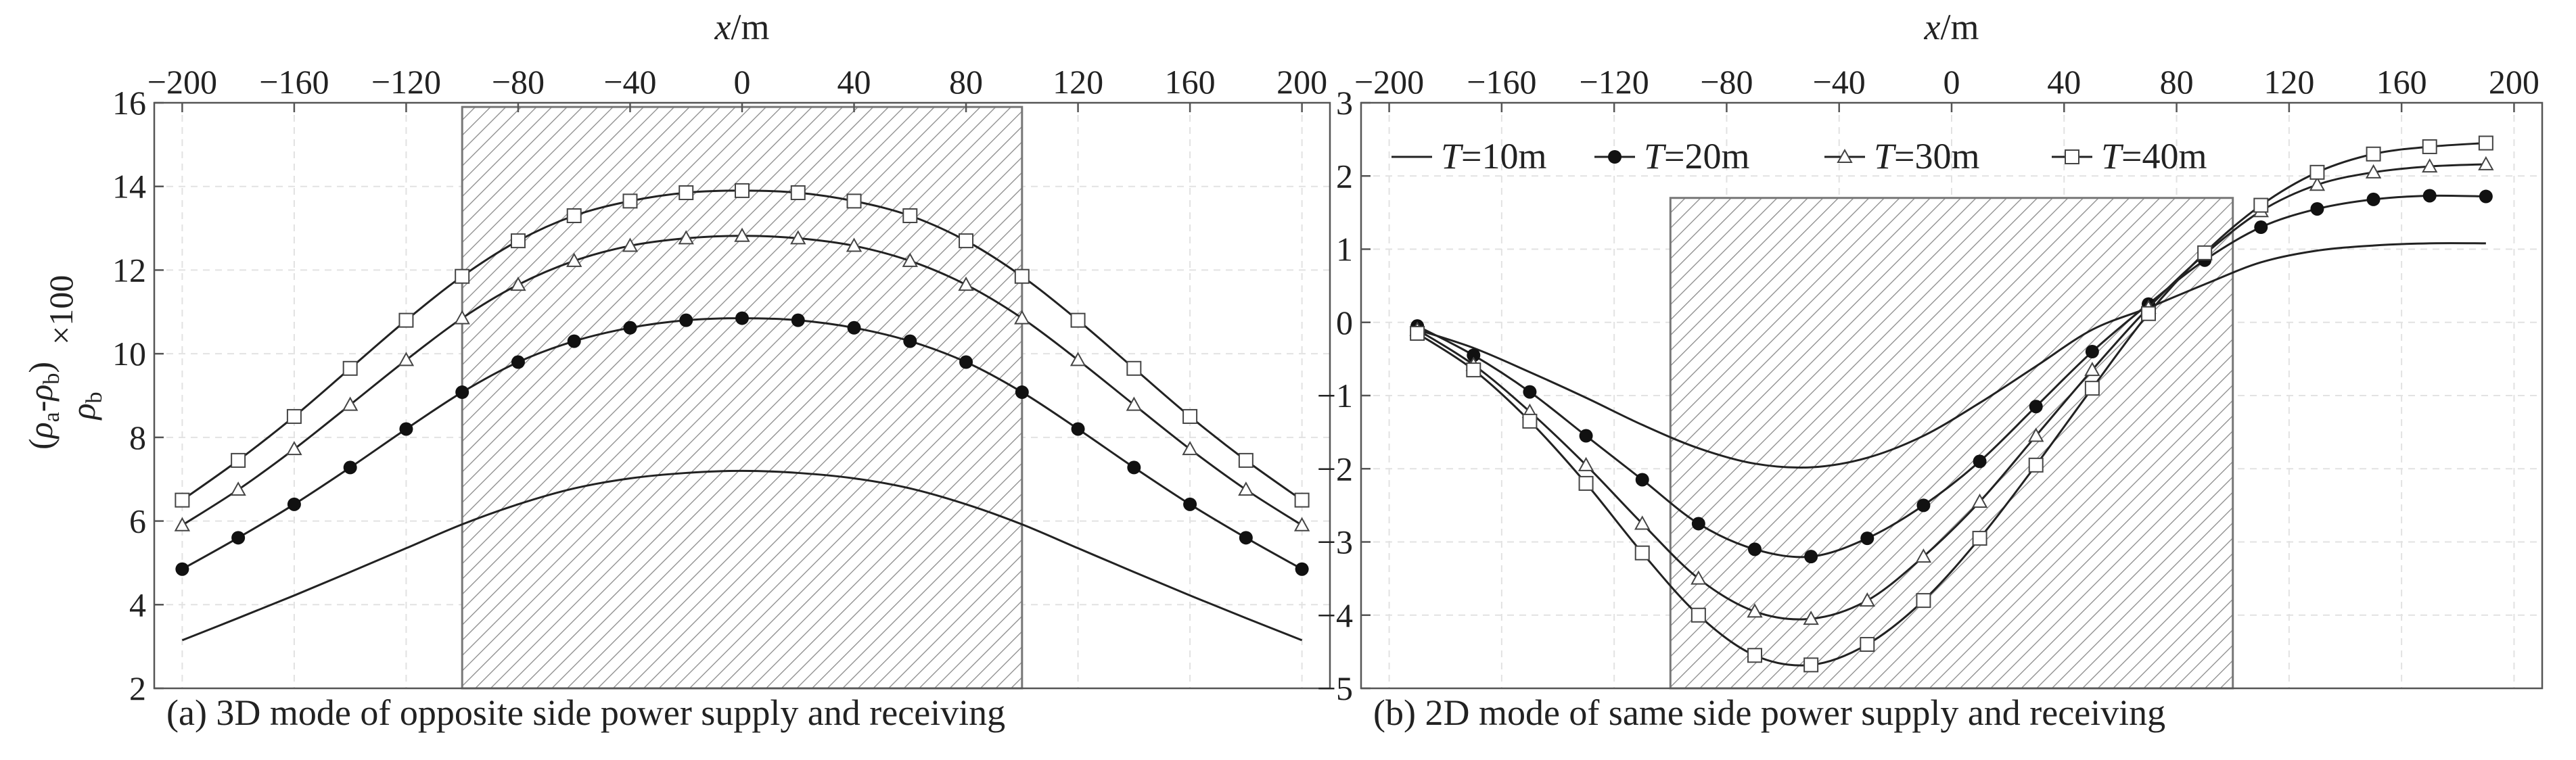  I want to click on panel-a-xtick-label: −80, so click(518, 82).